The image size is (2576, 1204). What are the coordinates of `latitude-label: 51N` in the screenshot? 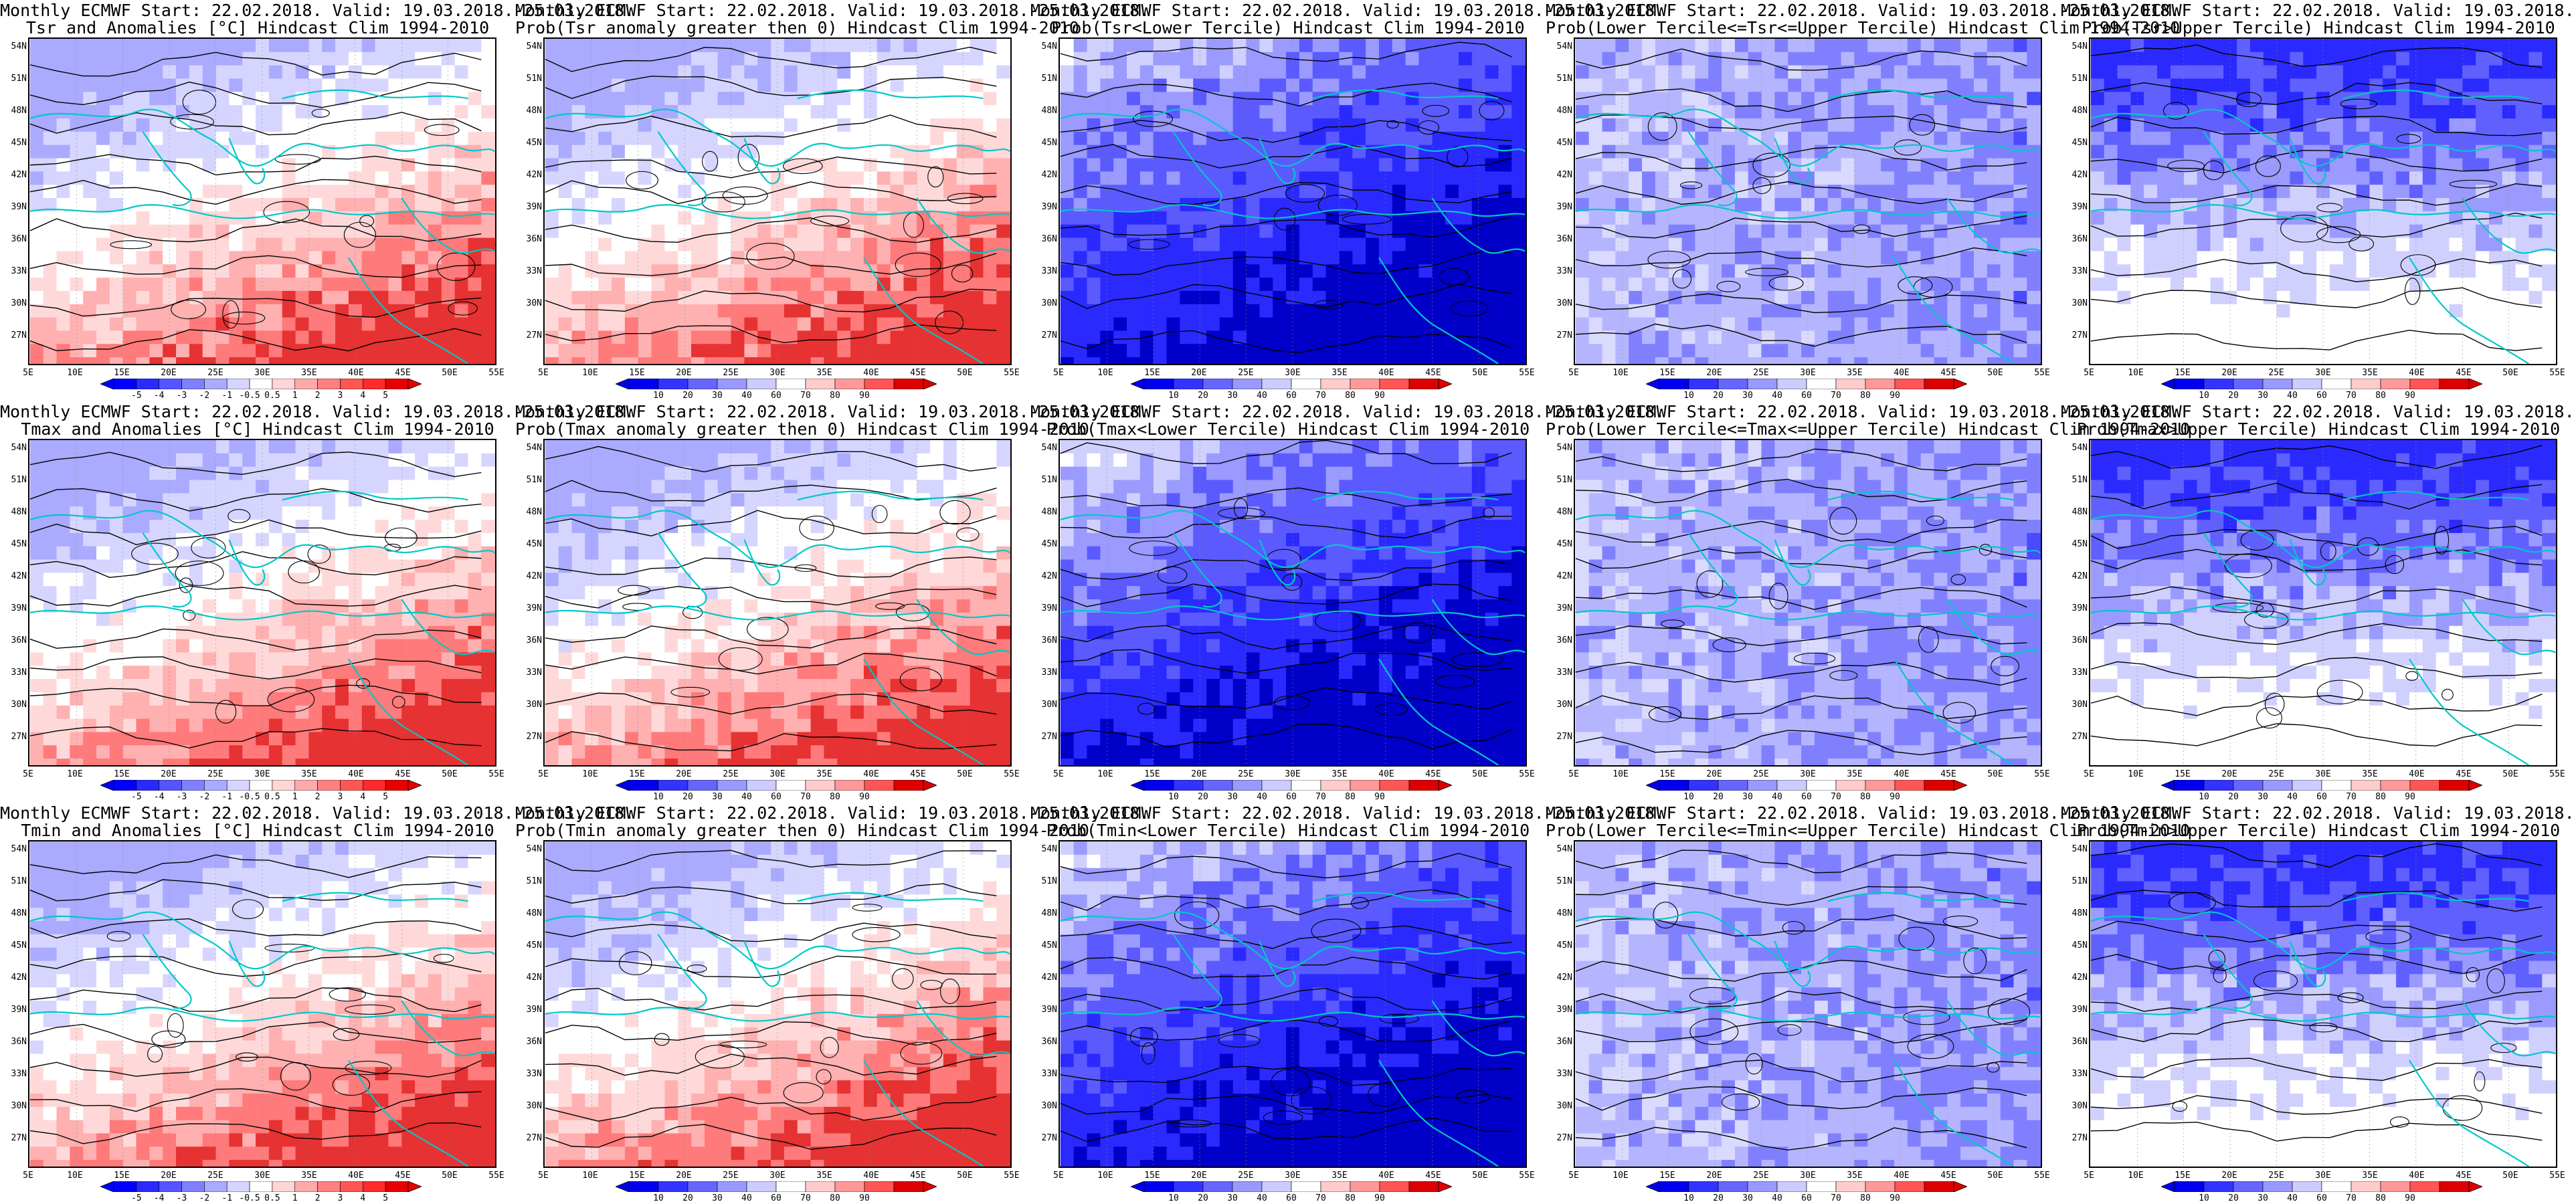 It's located at (1049, 79).